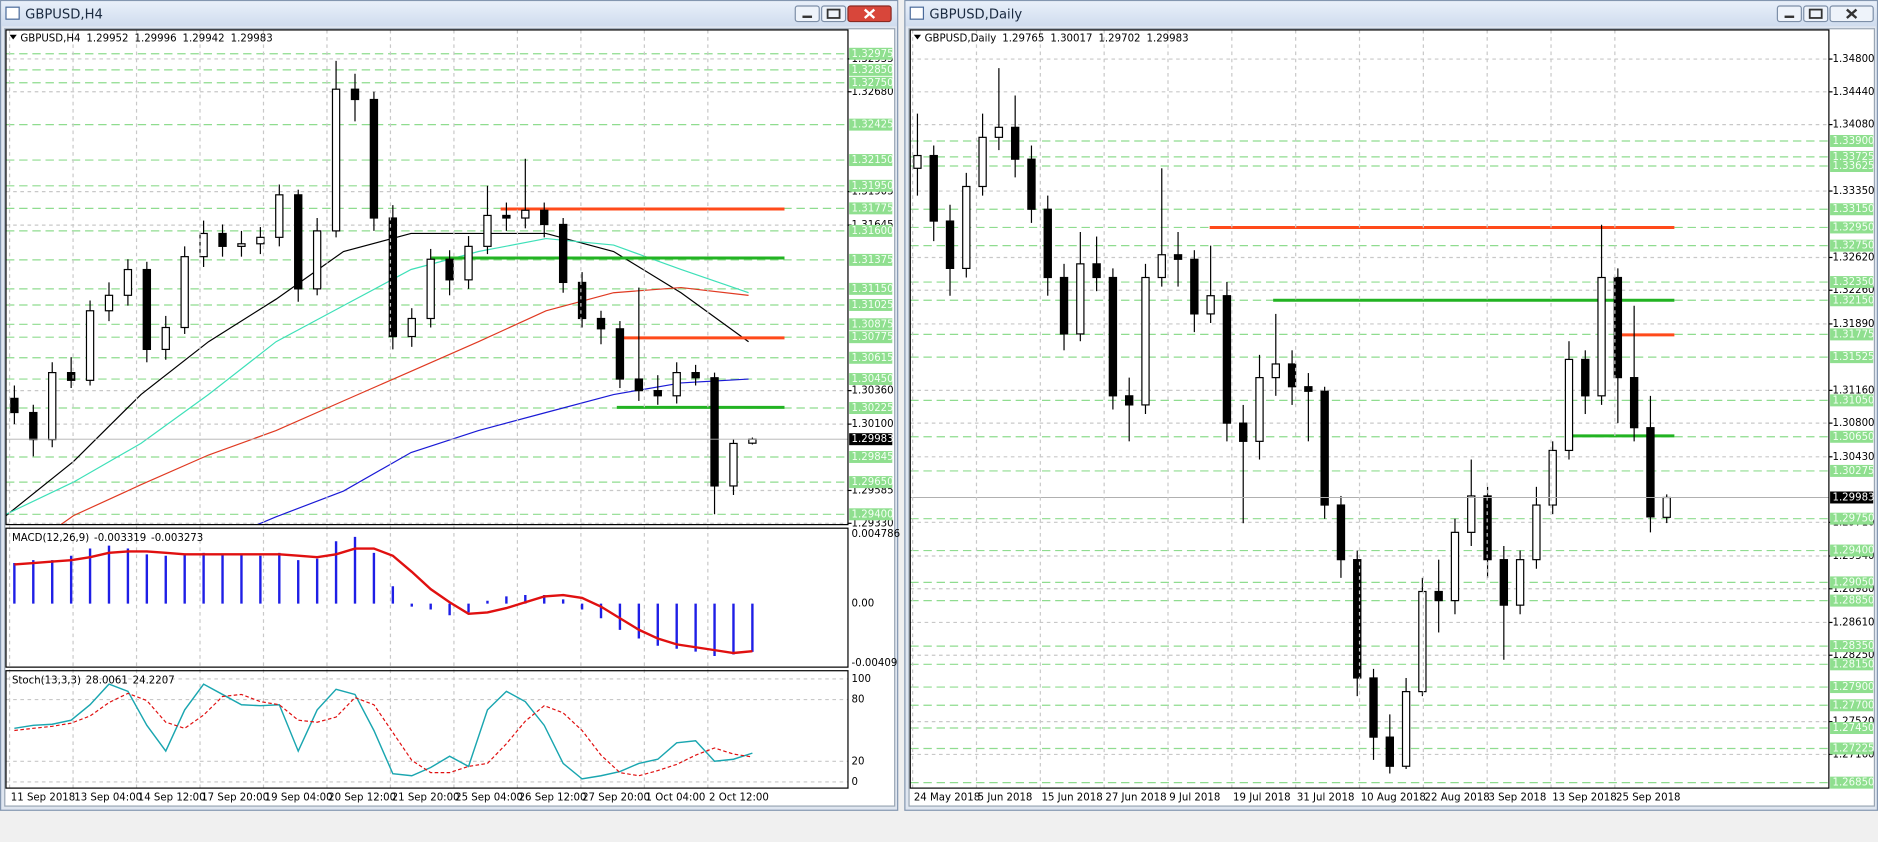  What do you see at coordinates (876, 534) in the screenshot?
I see `y-tick-label: 0.004786` at bounding box center [876, 534].